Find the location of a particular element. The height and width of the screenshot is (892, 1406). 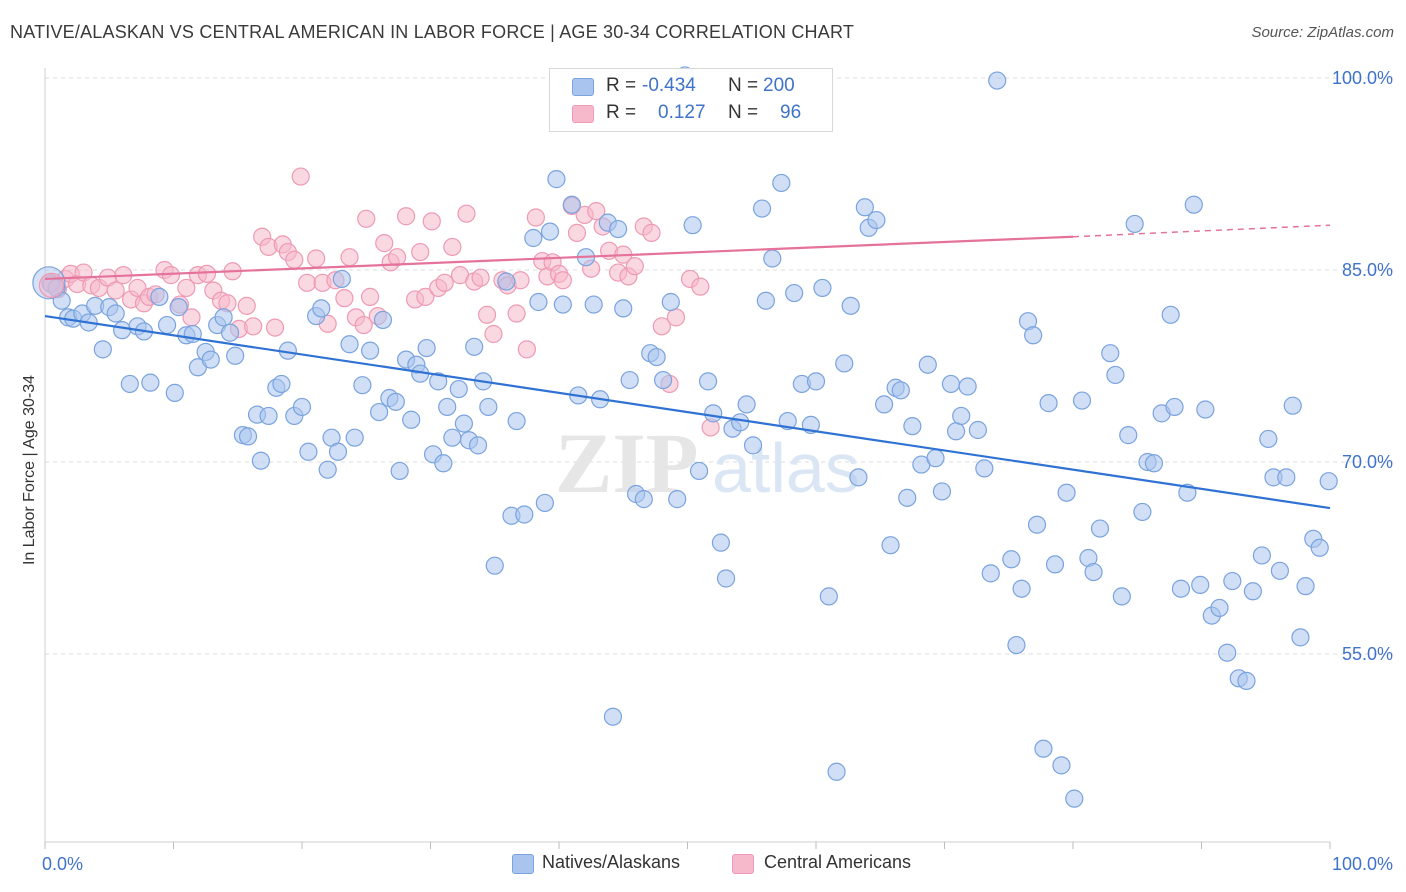

y-axis-label: In Labor Force | Age 30-34 is located at coordinates (29, 470).